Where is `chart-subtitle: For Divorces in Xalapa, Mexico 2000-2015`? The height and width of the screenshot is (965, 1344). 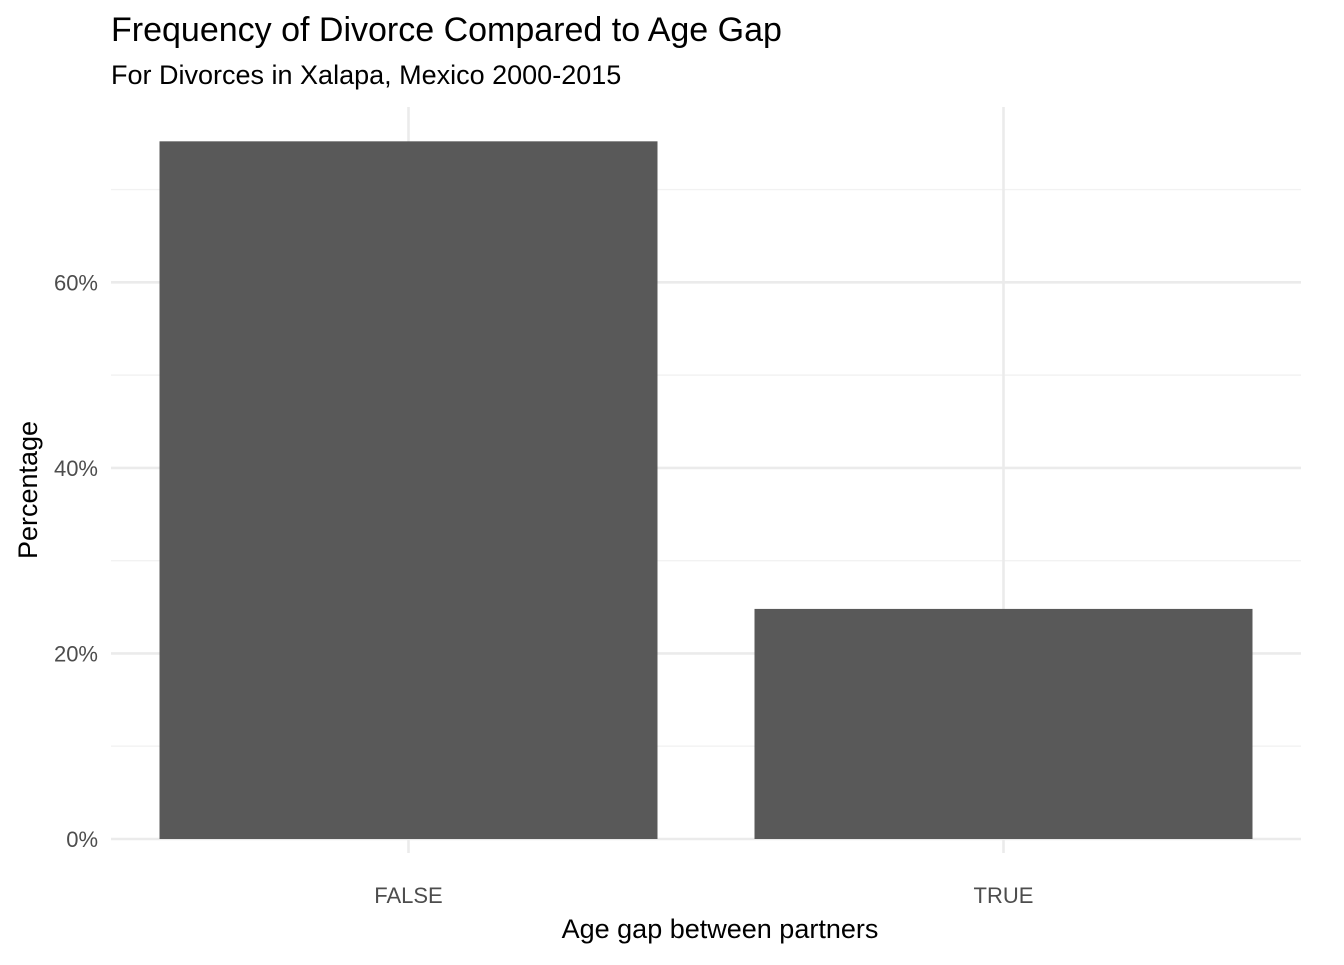
chart-subtitle: For Divorces in Xalapa, Mexico 2000-2015 is located at coordinates (366, 75).